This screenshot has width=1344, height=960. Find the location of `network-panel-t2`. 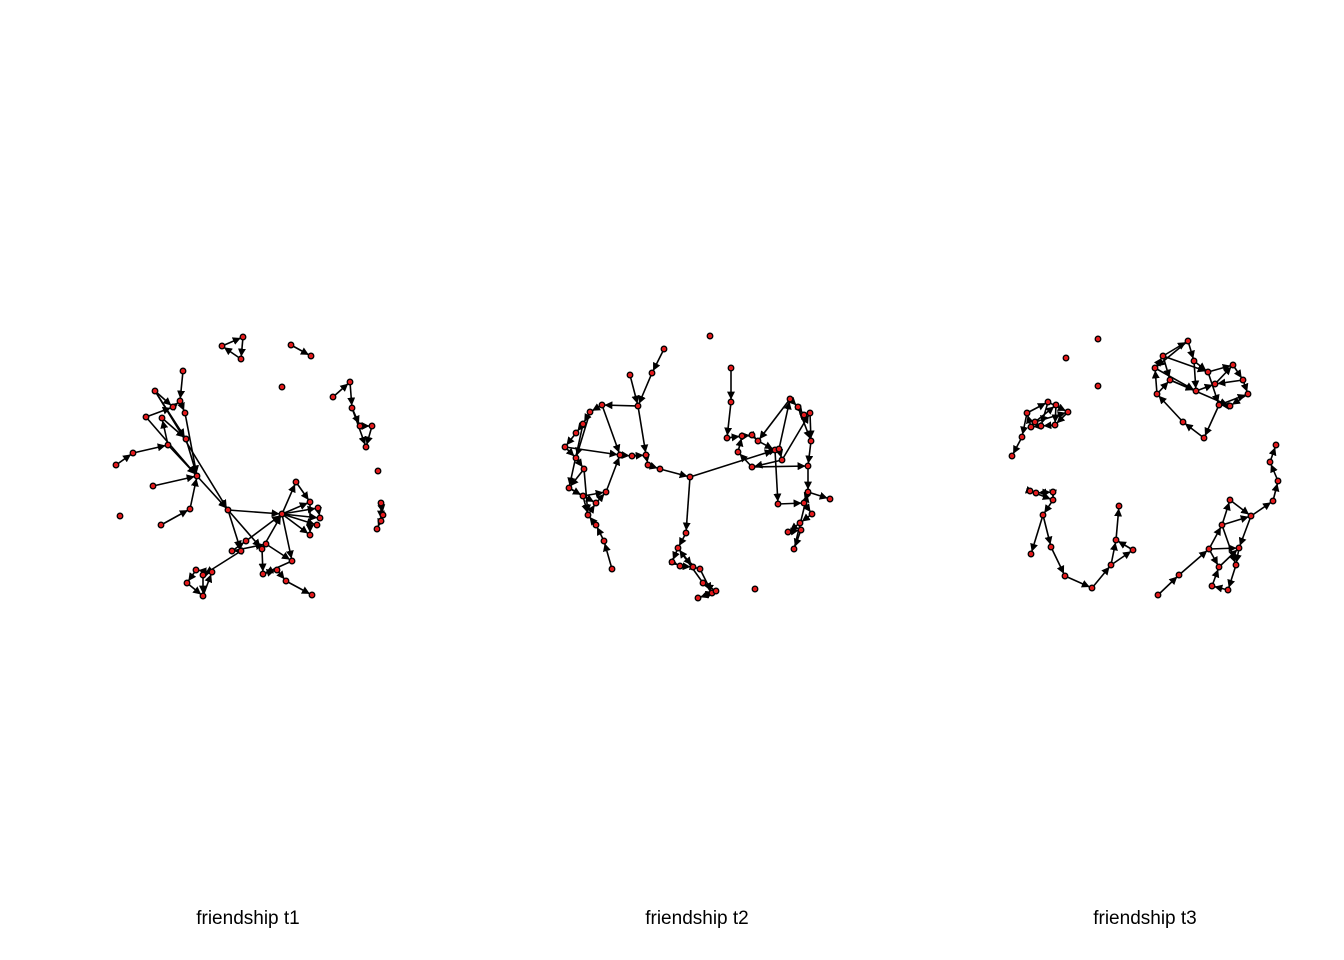

network-panel-t2 is located at coordinates (697, 467).